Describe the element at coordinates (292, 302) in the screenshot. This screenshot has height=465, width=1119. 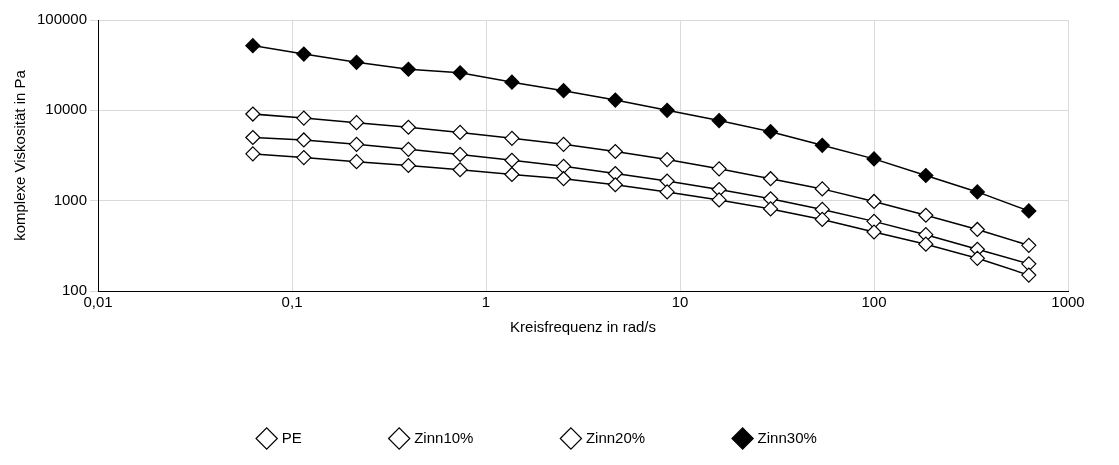
I see `x-tick-label: 0,1` at that location.